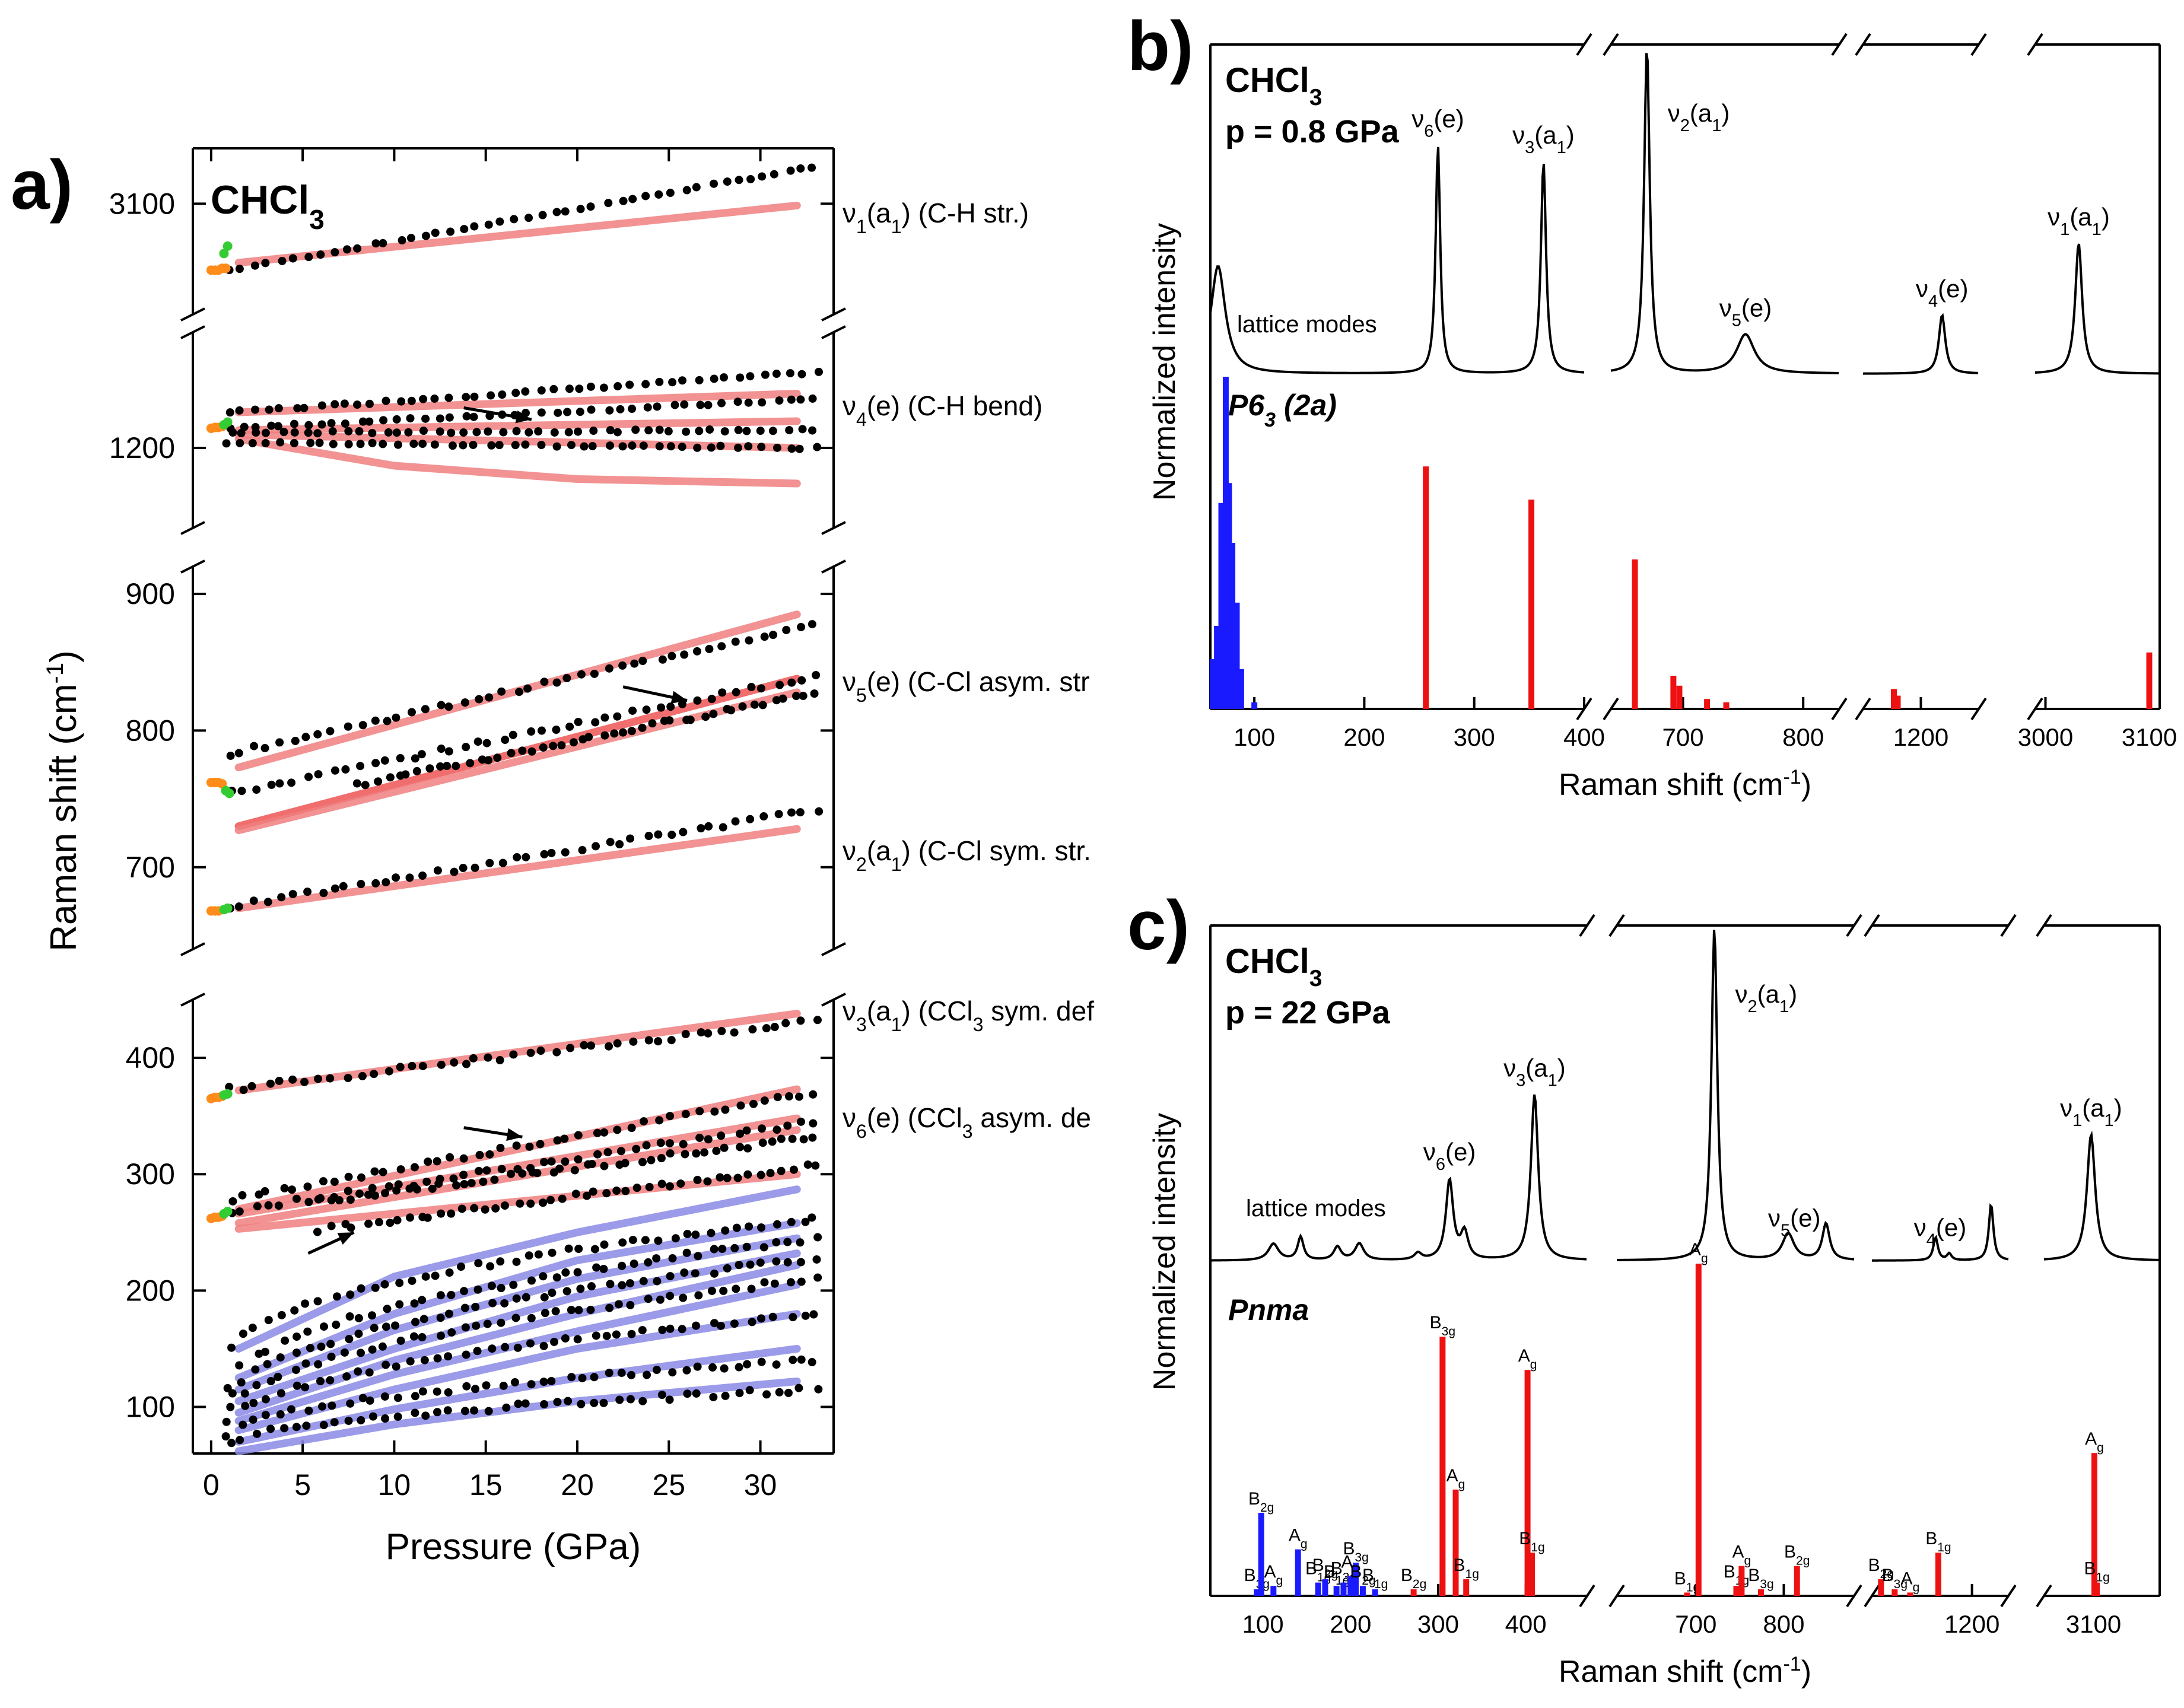 Image resolution: width=2184 pixels, height=1708 pixels. I want to click on calculated-curve, so click(517, 1395).